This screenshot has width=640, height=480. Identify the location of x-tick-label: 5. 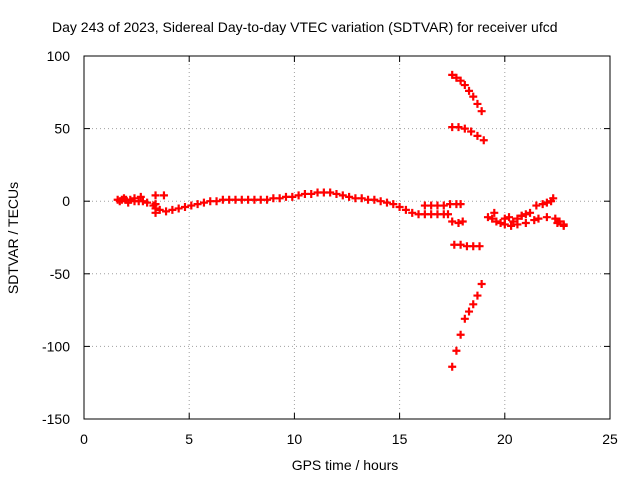
(189, 439).